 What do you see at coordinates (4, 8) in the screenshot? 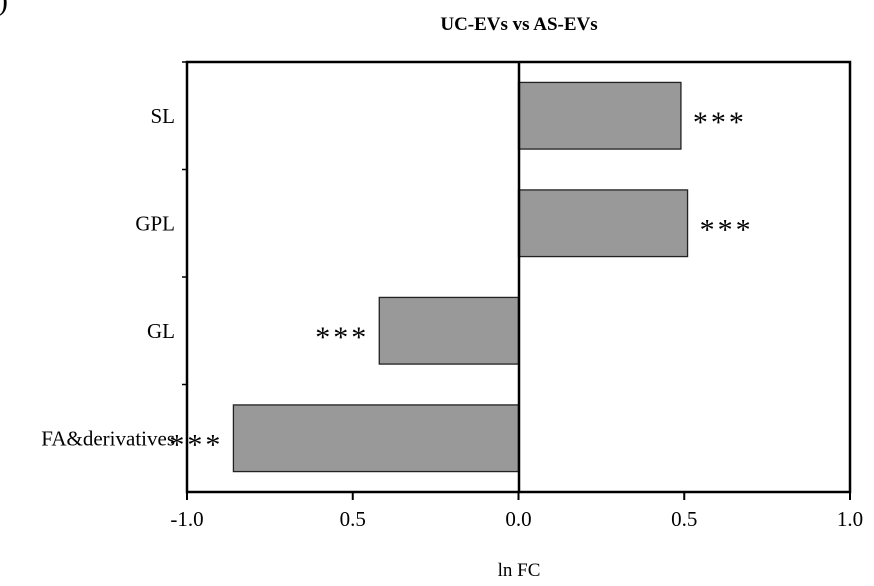
I see `panel-marker: )` at bounding box center [4, 8].